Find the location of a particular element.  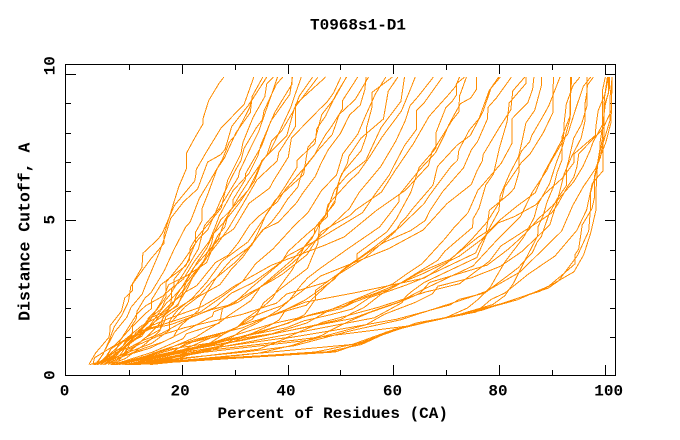

svg-text: 80 is located at coordinates (497, 392).